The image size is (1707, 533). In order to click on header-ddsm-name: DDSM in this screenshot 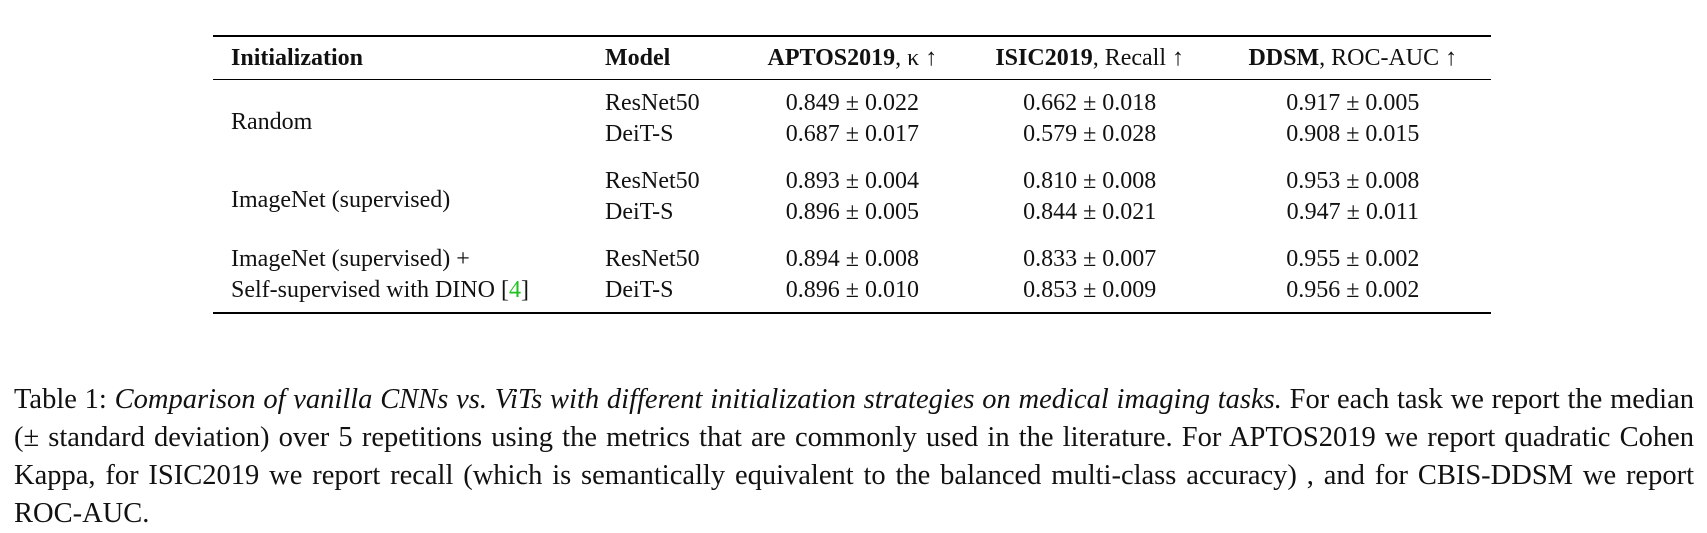, I will do `click(1284, 58)`.